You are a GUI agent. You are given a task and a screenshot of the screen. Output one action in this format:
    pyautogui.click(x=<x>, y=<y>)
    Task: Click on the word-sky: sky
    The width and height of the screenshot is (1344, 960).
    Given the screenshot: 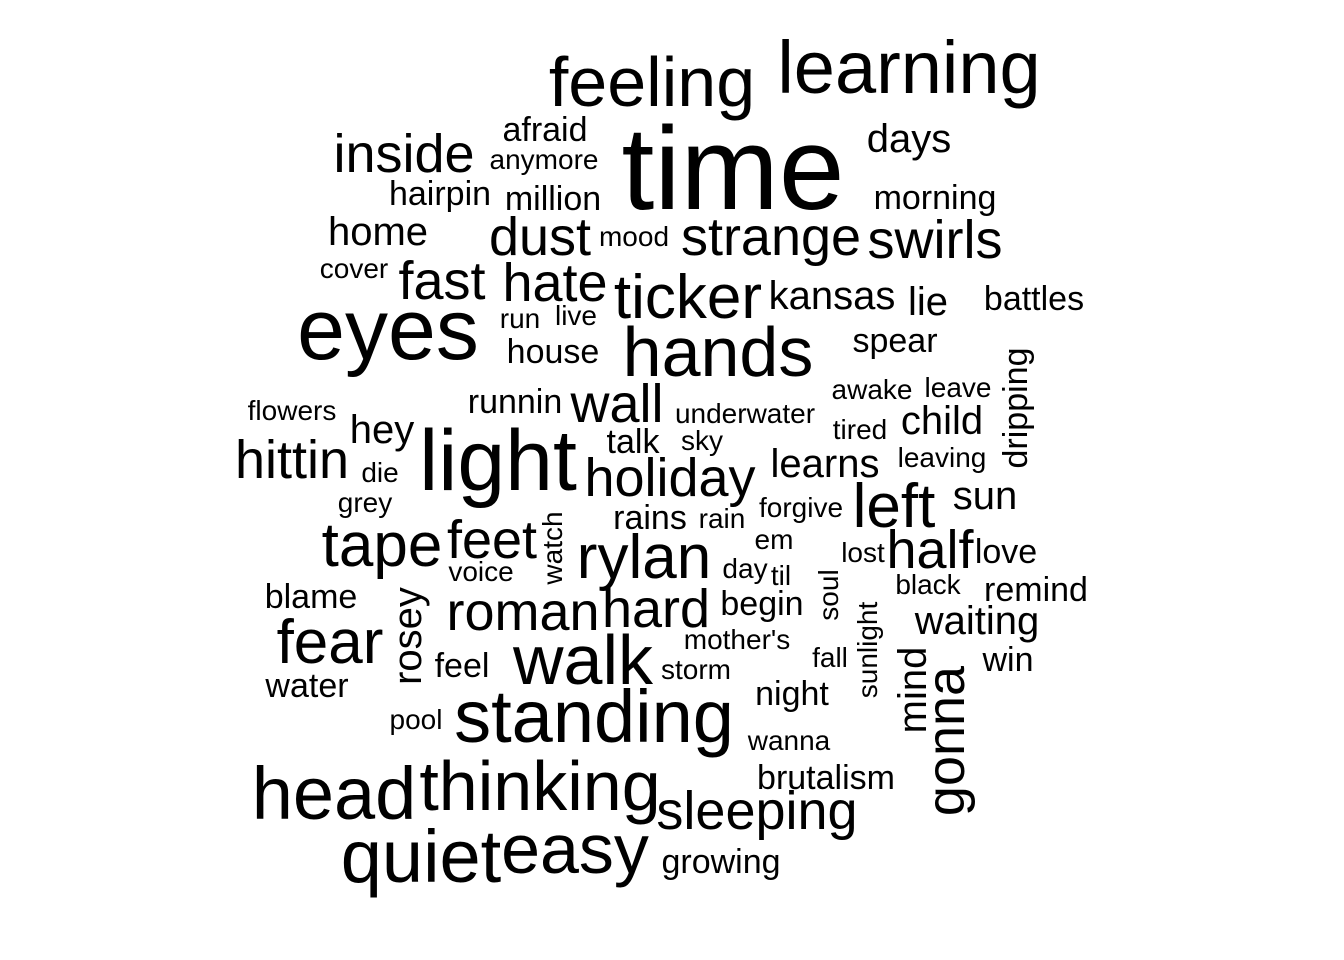 What is the action you would take?
    pyautogui.click(x=702, y=440)
    